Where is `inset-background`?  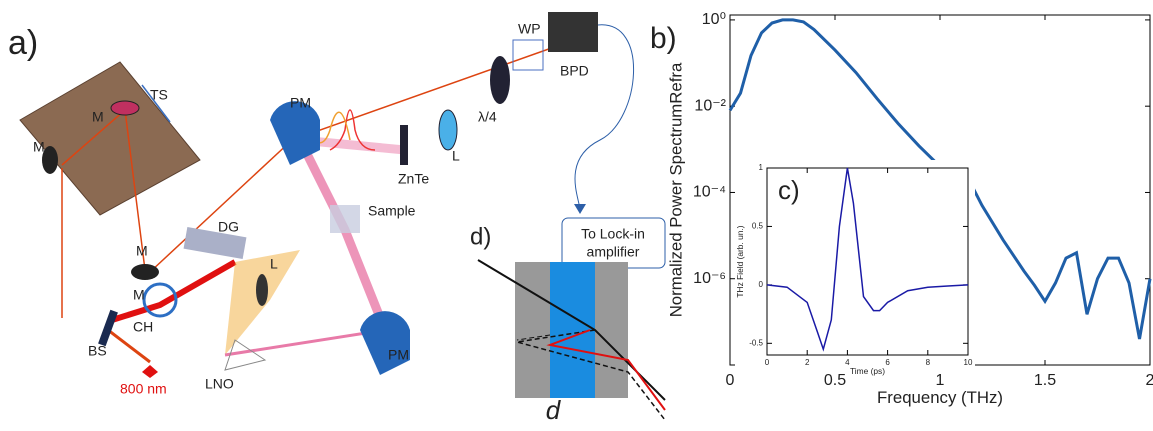 inset-background is located at coordinates (855, 266).